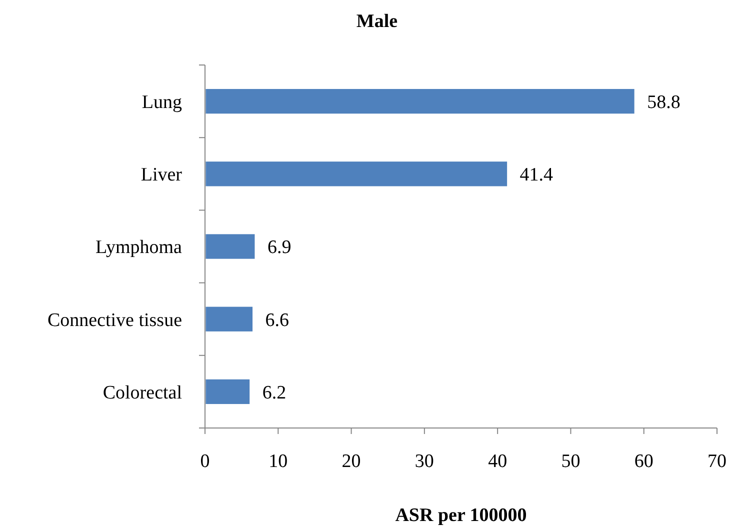 The height and width of the screenshot is (530, 732). What do you see at coordinates (498, 461) in the screenshot?
I see `x-tick-label: 40` at bounding box center [498, 461].